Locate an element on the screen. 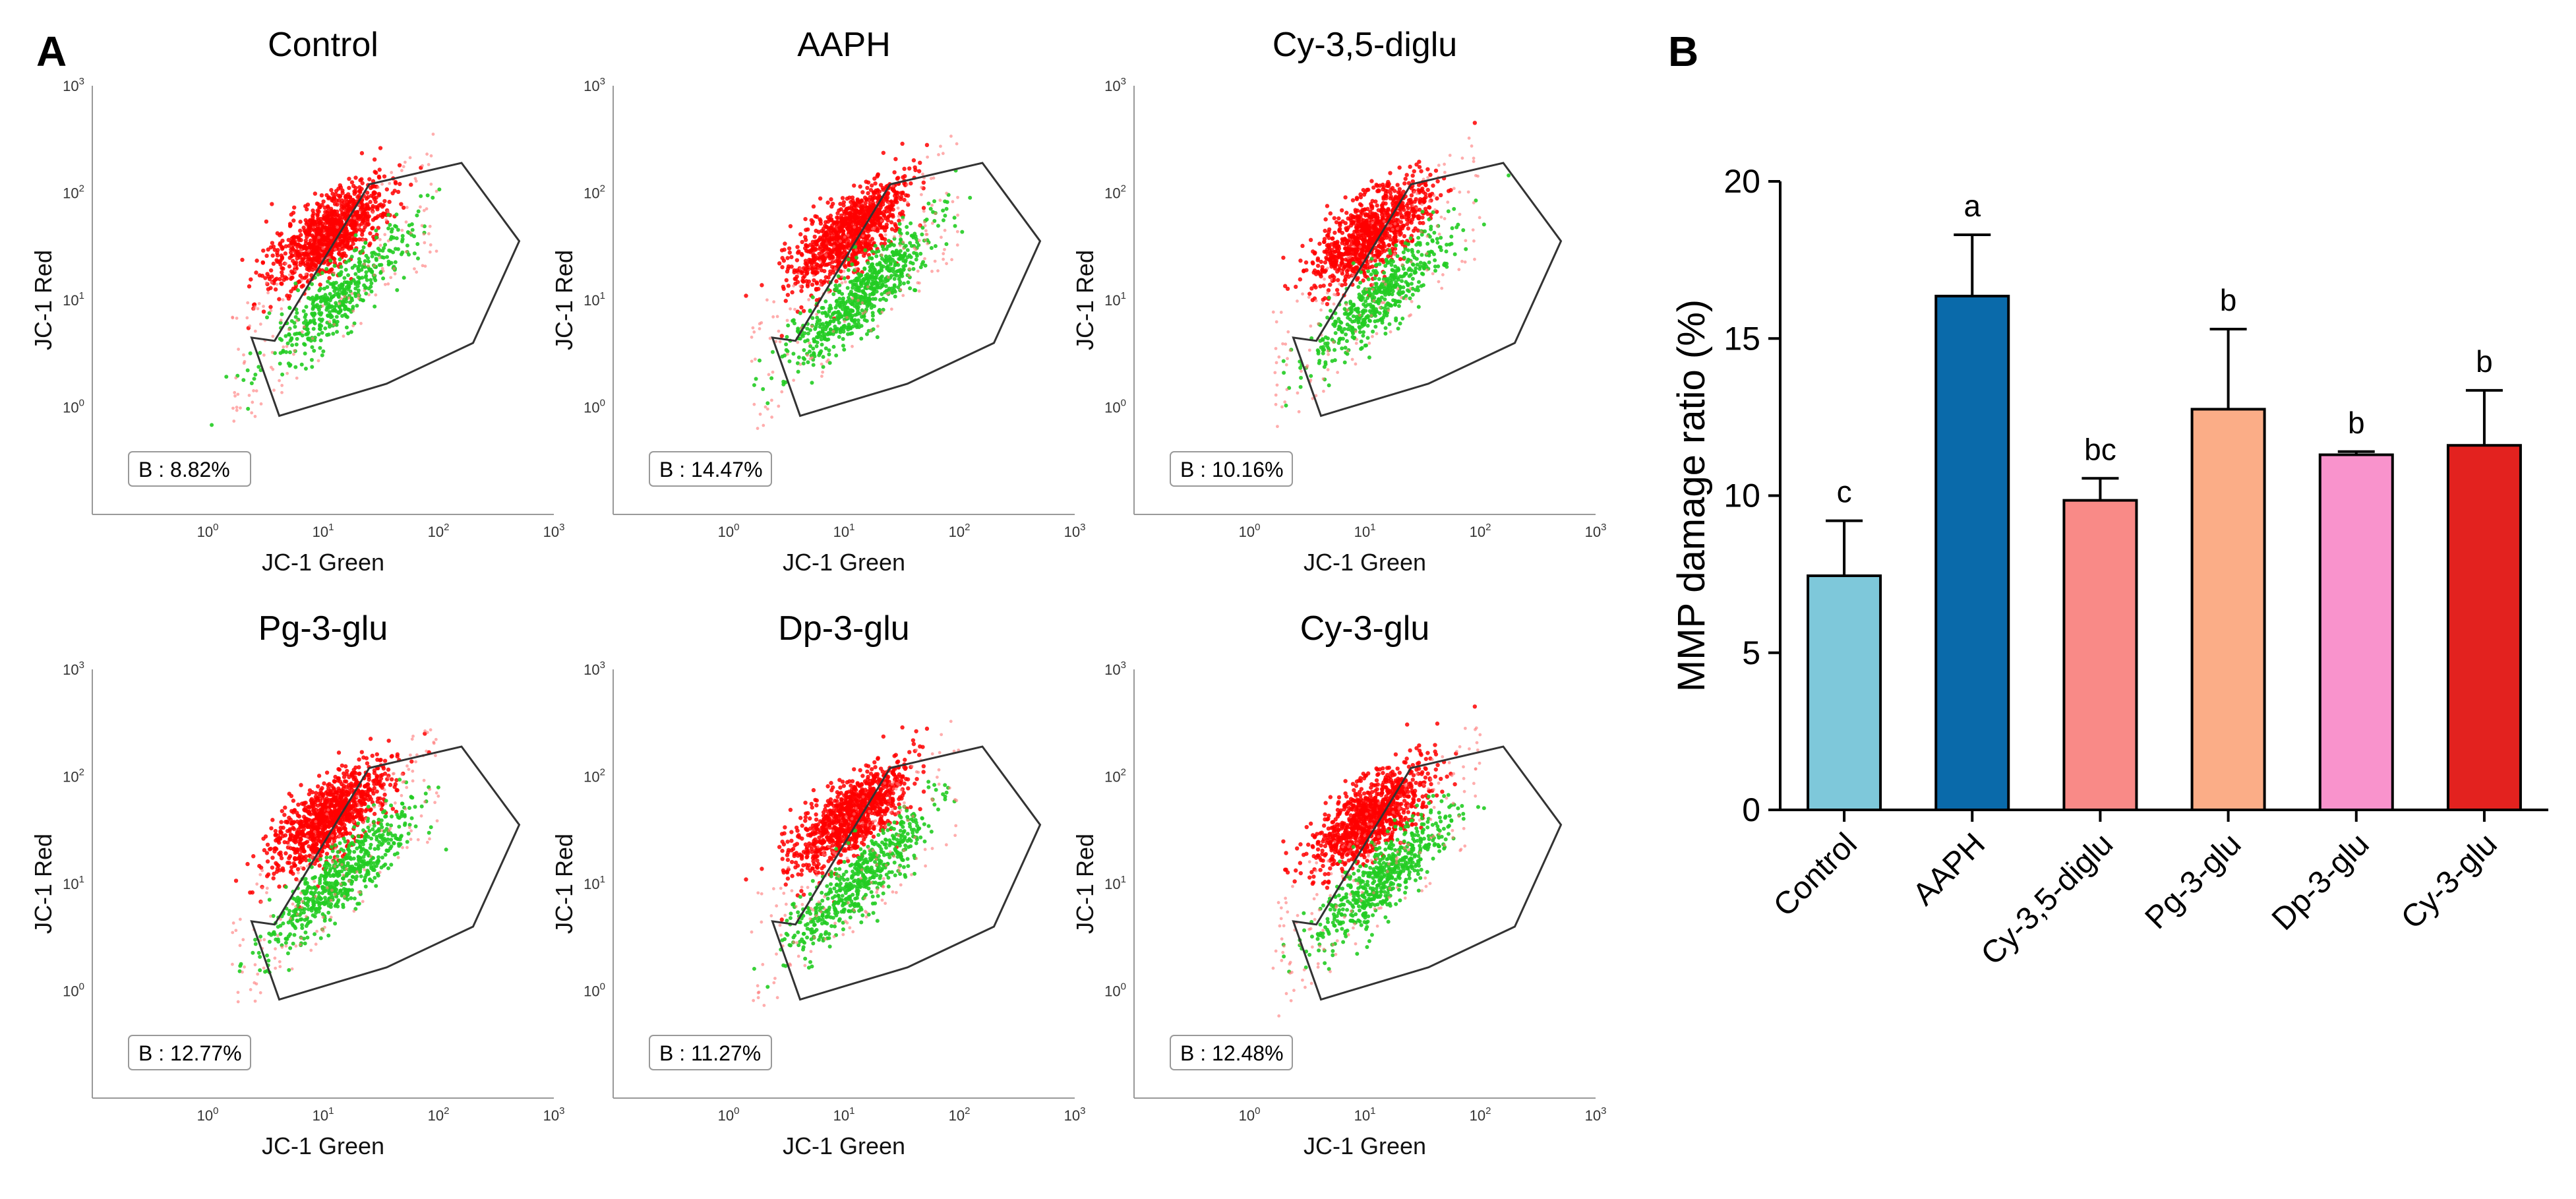 This screenshot has width=2576, height=1199. y-tick-exp: 3 is located at coordinates (81, 81).